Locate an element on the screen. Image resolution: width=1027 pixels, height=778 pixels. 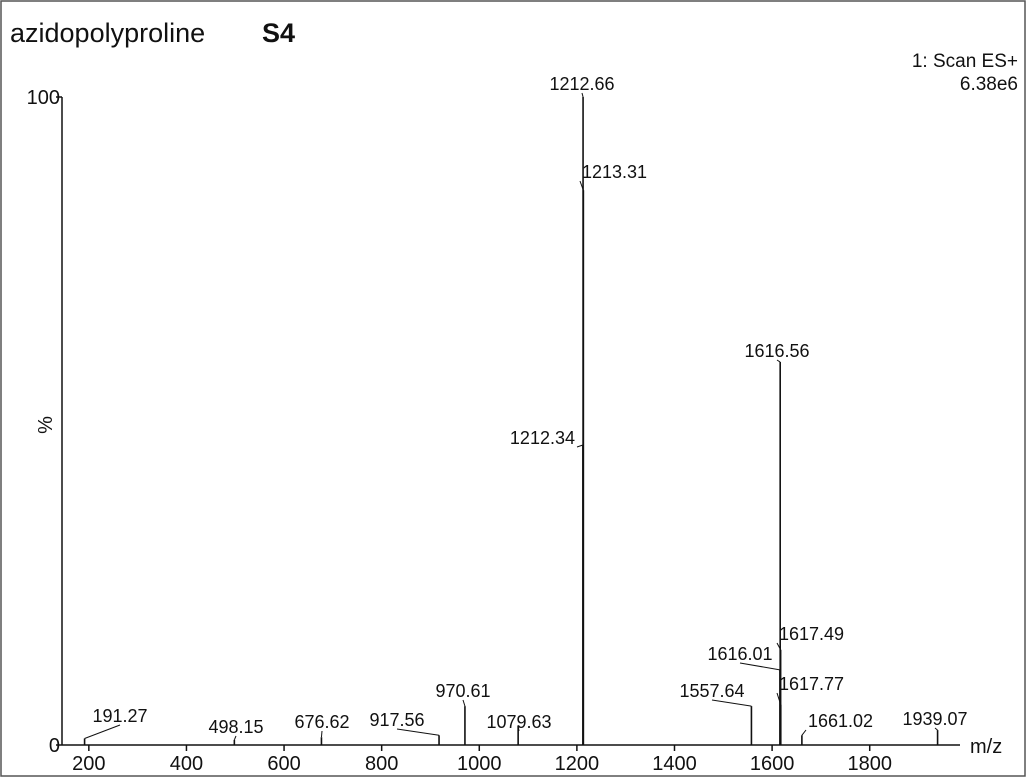
x-axis-label: m/z is located at coordinates (986, 747).